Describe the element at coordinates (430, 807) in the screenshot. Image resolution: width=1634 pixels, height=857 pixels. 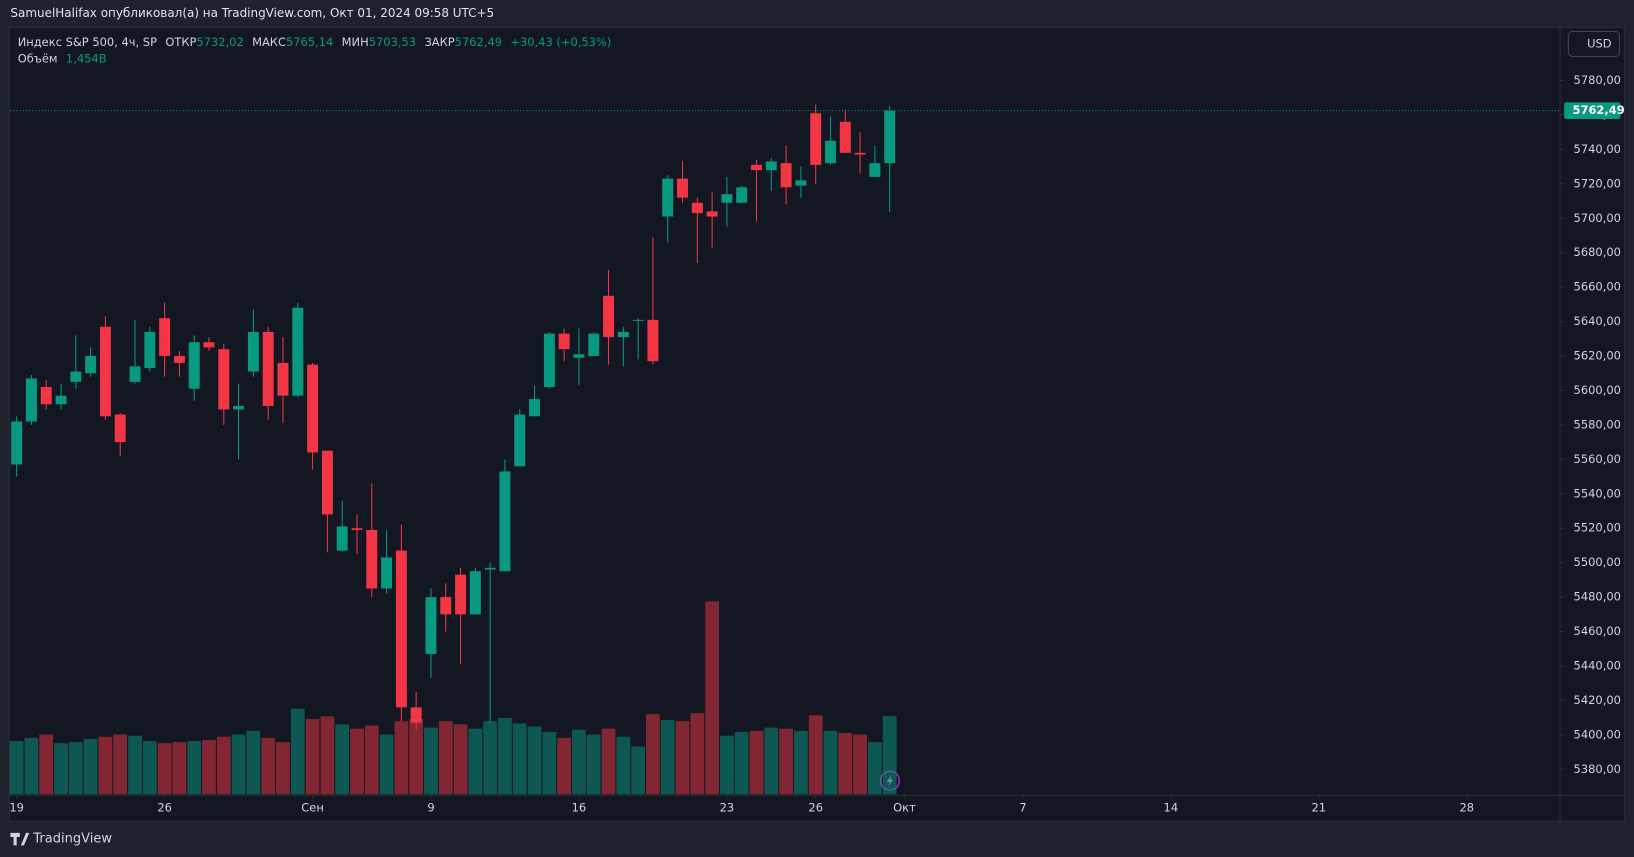
I see `x-tick-label: 9` at that location.